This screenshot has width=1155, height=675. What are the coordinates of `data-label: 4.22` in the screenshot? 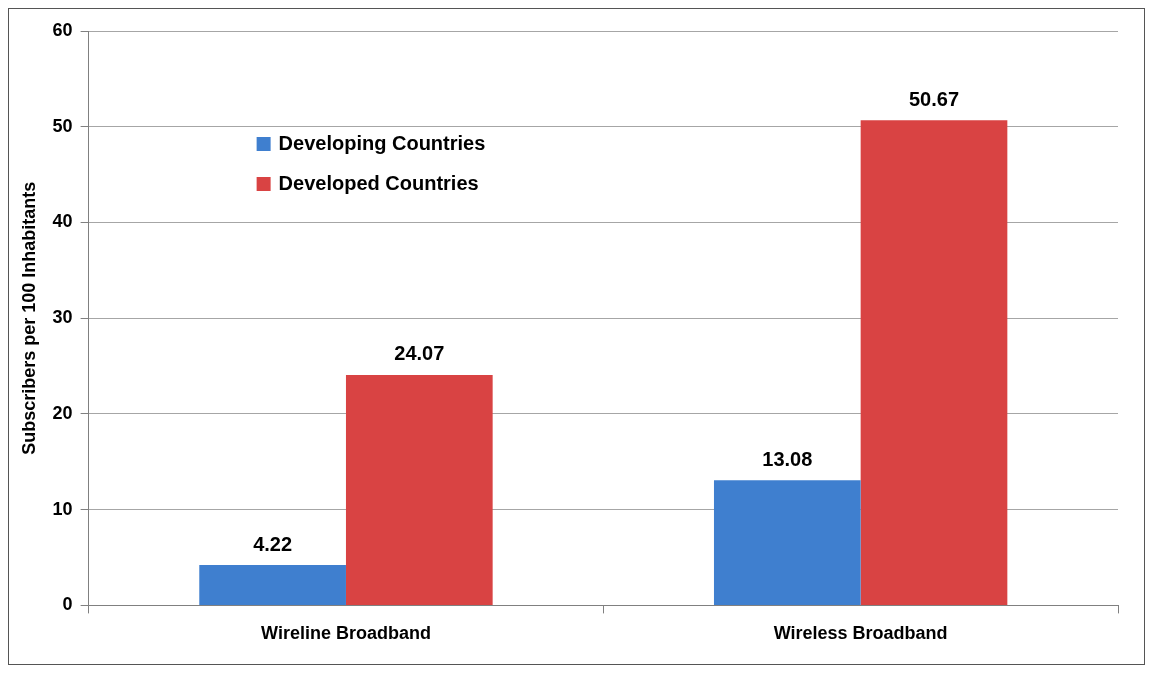 It's located at (273, 543).